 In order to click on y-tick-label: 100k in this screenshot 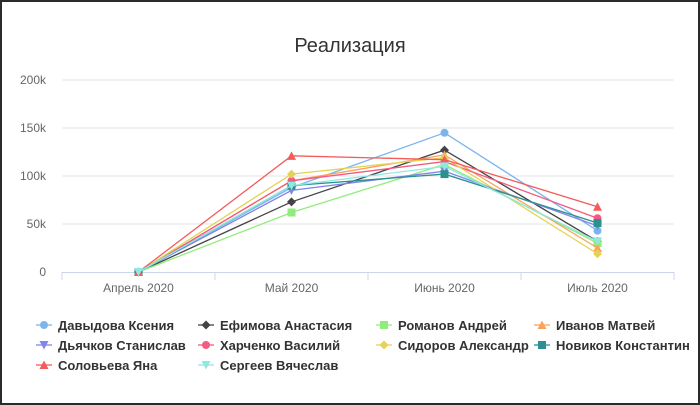, I will do `click(33, 176)`.